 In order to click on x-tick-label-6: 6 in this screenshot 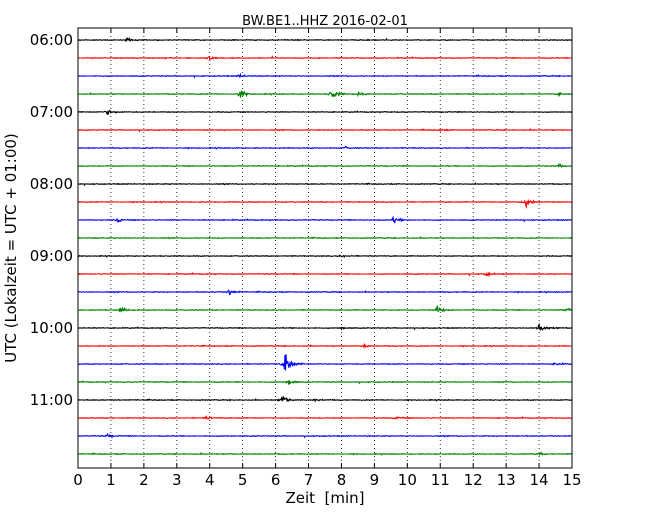, I will do `click(276, 480)`.